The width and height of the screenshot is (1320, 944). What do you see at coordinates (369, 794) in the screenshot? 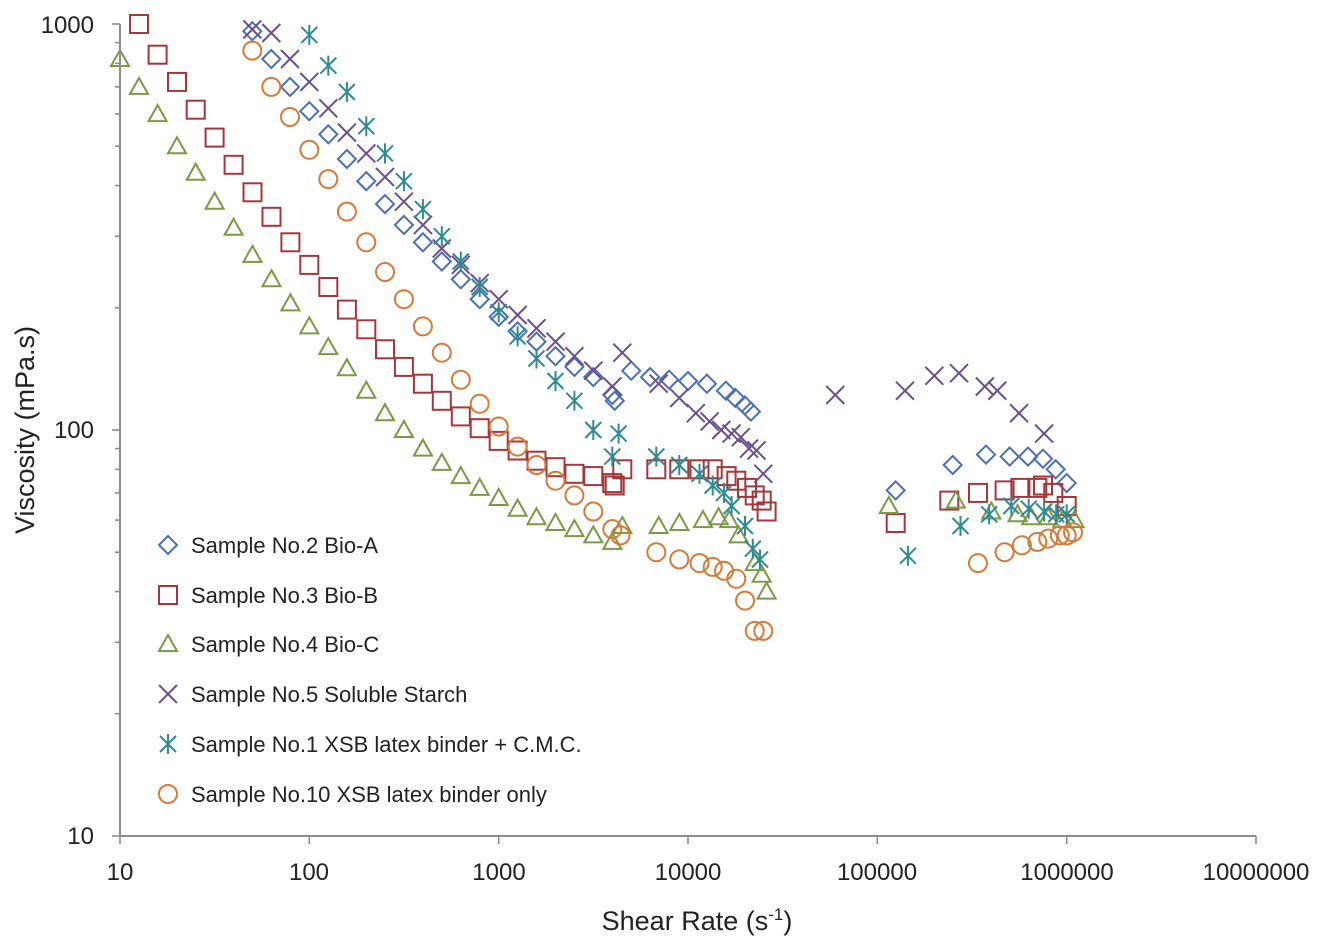
I see `legend-label-5: Sample No.10 XSB latex binder only` at bounding box center [369, 794].